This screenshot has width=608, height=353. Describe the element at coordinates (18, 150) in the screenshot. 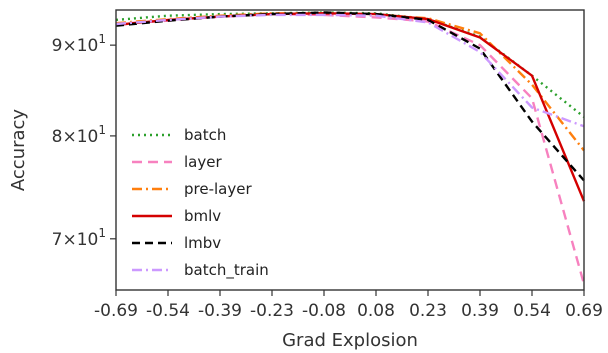

I see `y-axis-title: Accuracy` at that location.